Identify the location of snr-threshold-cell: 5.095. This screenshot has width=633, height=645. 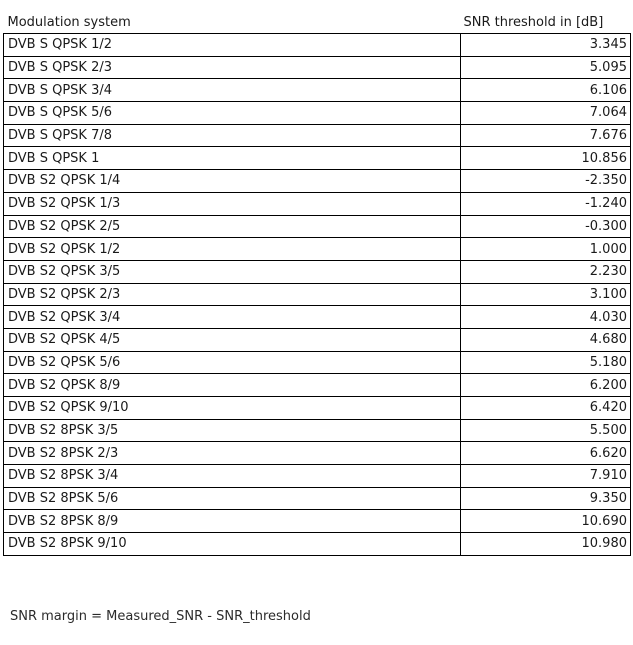
(545, 67).